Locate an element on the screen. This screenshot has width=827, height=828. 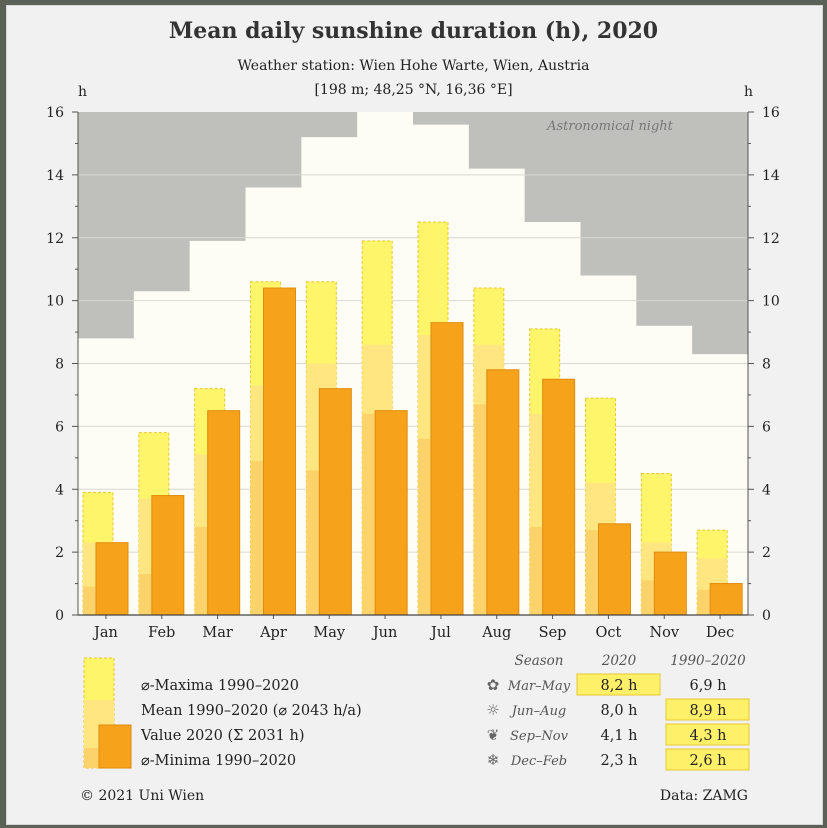
y-tick-label-left: 16 is located at coordinates (55, 113).